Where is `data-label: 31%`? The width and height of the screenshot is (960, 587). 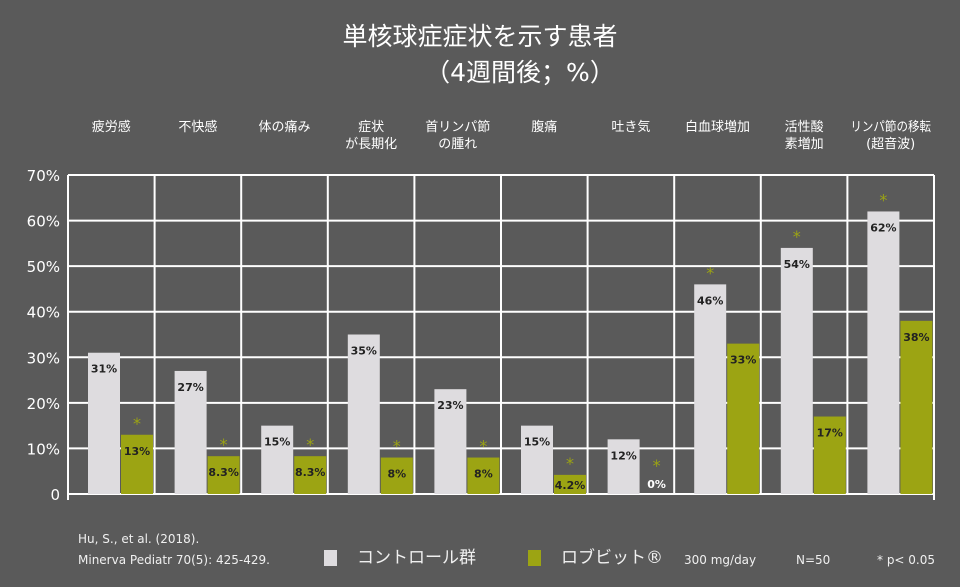
data-label: 31% is located at coordinates (104, 369).